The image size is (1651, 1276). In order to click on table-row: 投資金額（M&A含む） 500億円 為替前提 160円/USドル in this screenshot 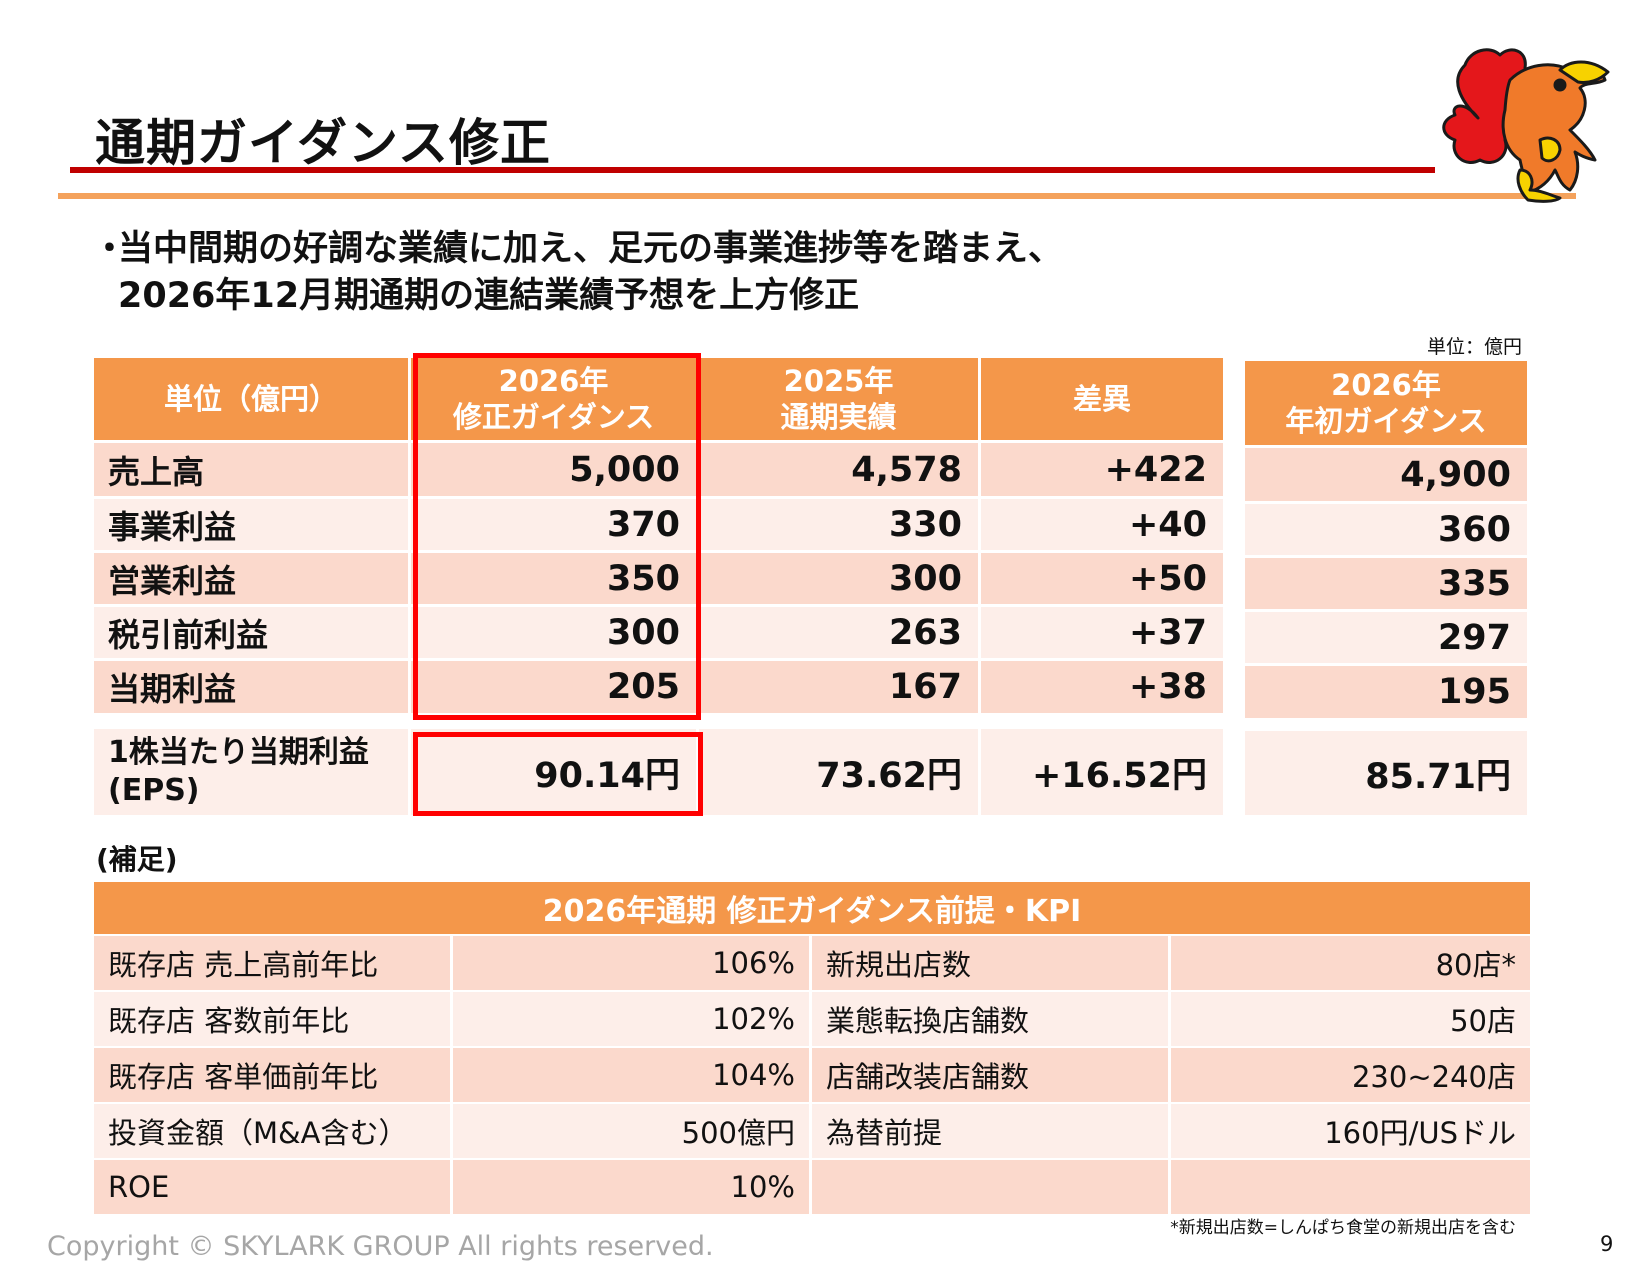, I will do `click(812, 1130)`.